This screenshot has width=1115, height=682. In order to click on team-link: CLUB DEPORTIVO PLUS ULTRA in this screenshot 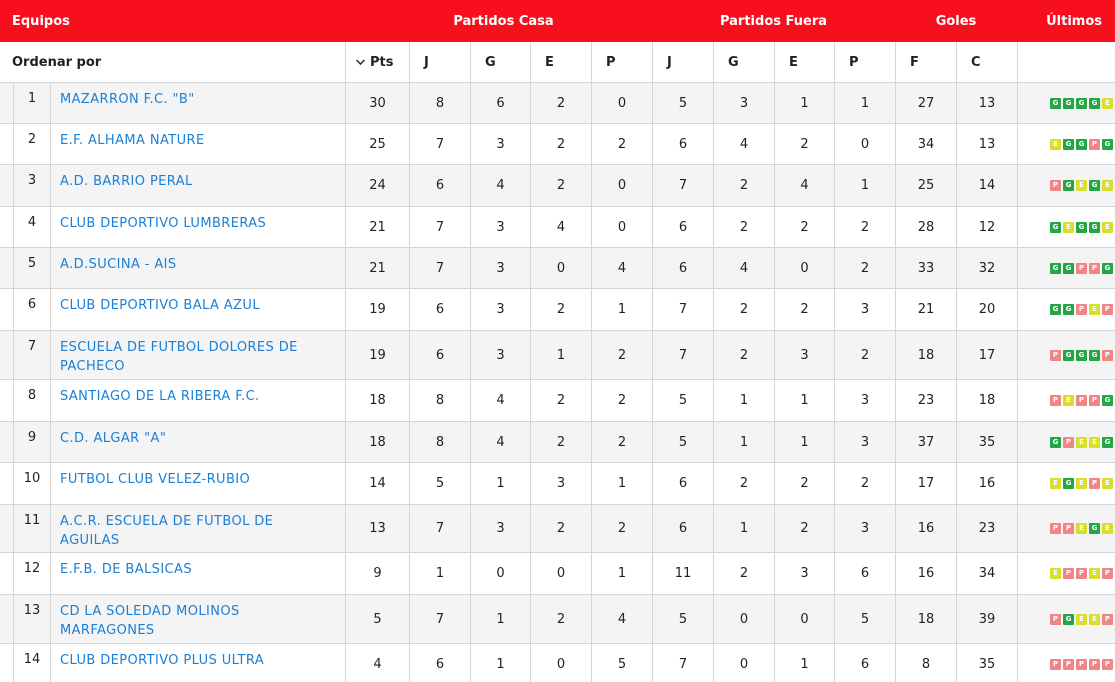, I will do `click(162, 660)`.